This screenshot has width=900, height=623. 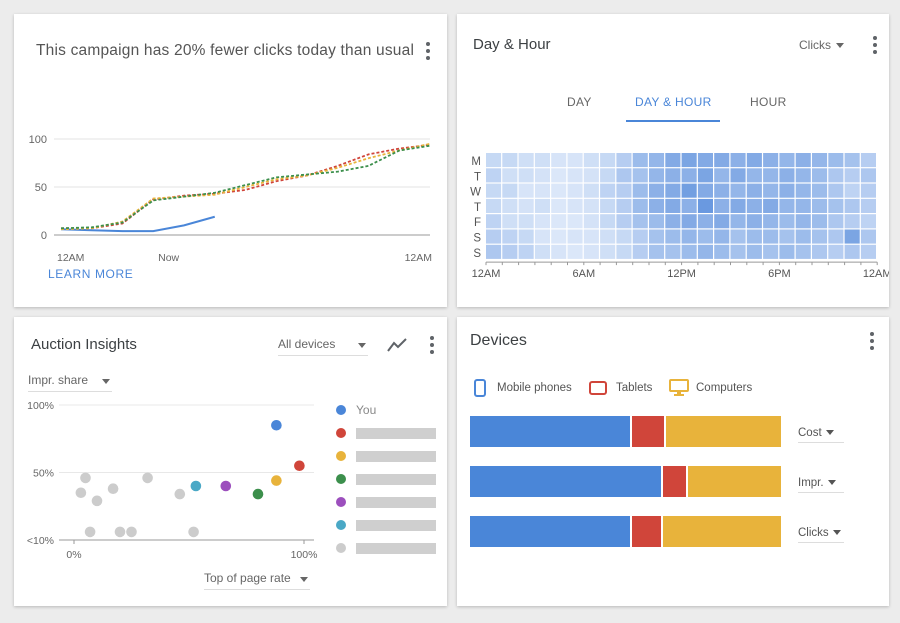 I want to click on cost-metric-dropdown: Cost, so click(x=821, y=435).